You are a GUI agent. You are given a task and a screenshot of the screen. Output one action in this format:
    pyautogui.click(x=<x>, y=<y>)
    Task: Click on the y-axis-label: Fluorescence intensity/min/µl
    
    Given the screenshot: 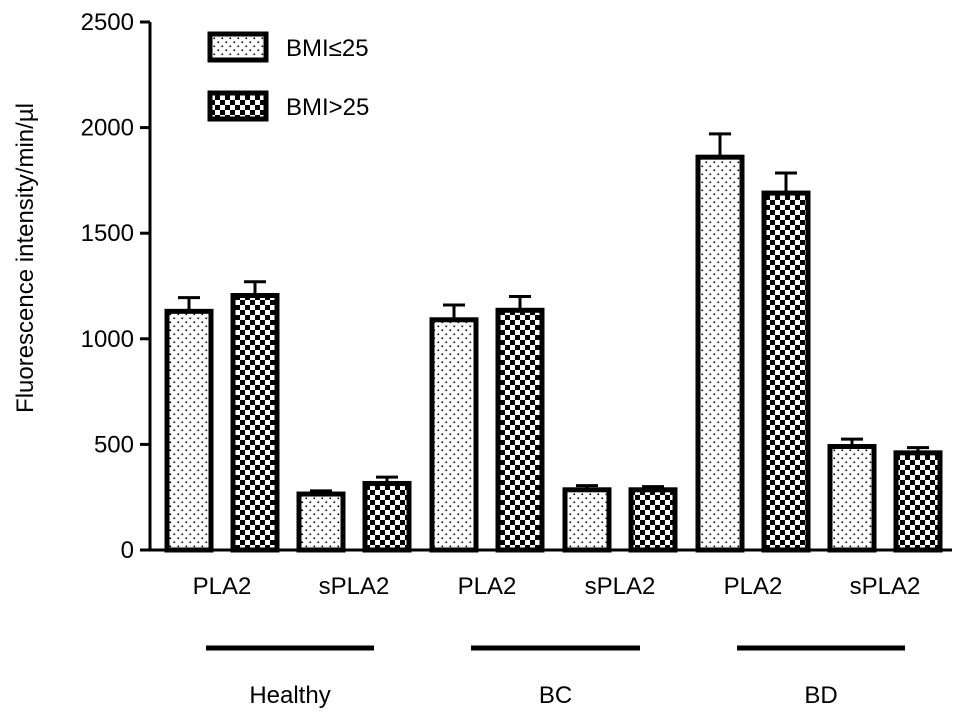 What is the action you would take?
    pyautogui.click(x=25, y=258)
    